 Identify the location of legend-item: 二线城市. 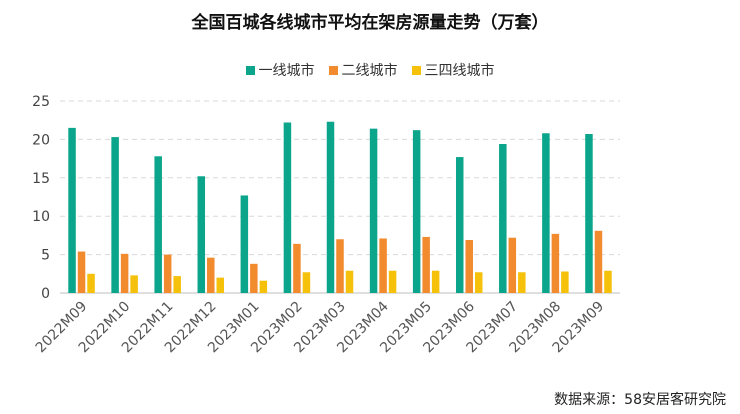
(363, 70).